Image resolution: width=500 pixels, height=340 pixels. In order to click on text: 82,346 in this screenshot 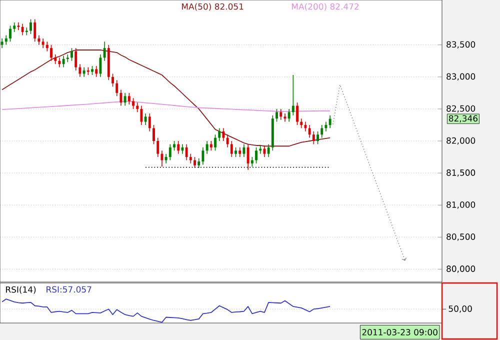, I will do `click(463, 118)`.